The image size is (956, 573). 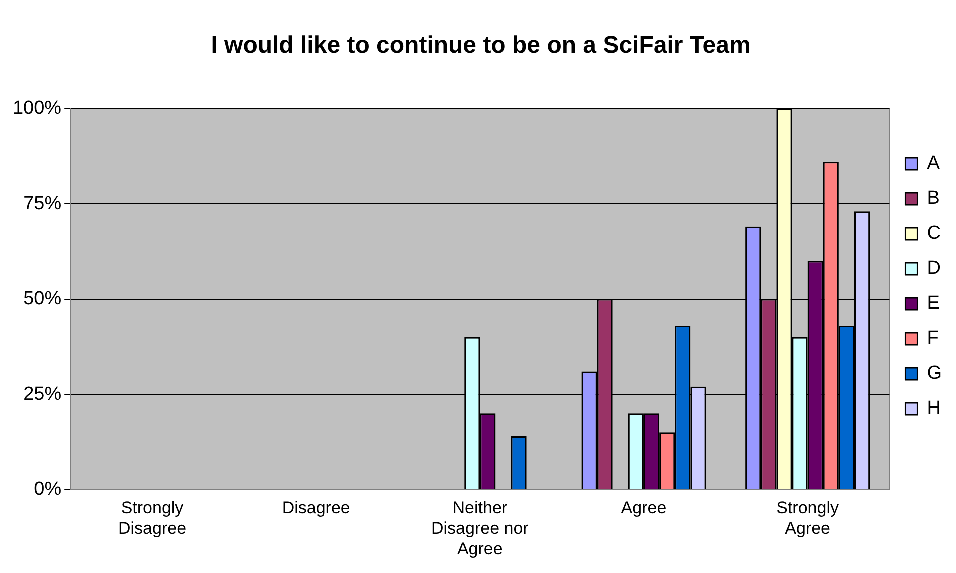 What do you see at coordinates (808, 518) in the screenshot?
I see `x-tick-label: Strongly Agree` at bounding box center [808, 518].